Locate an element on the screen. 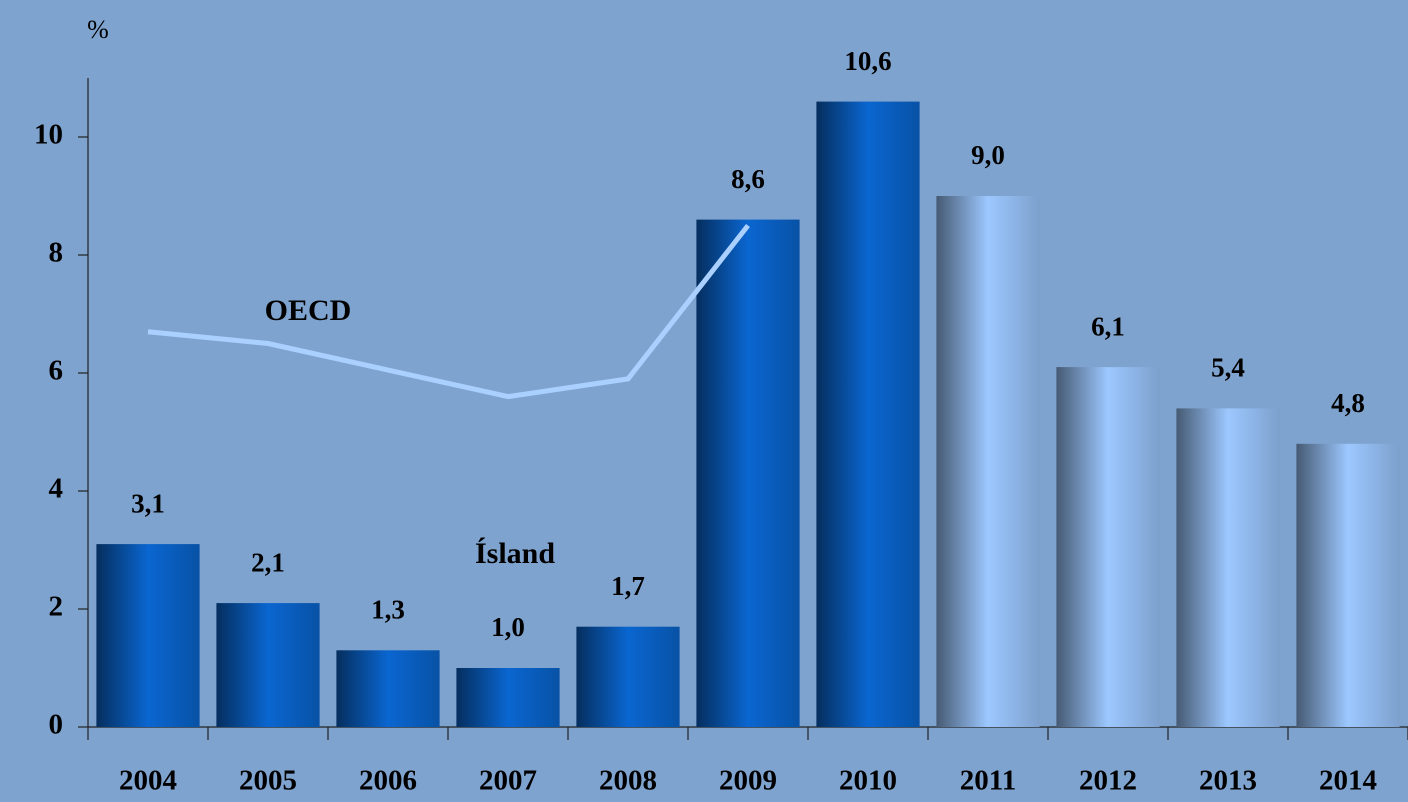  data-label: 3,1 is located at coordinates (148, 503).